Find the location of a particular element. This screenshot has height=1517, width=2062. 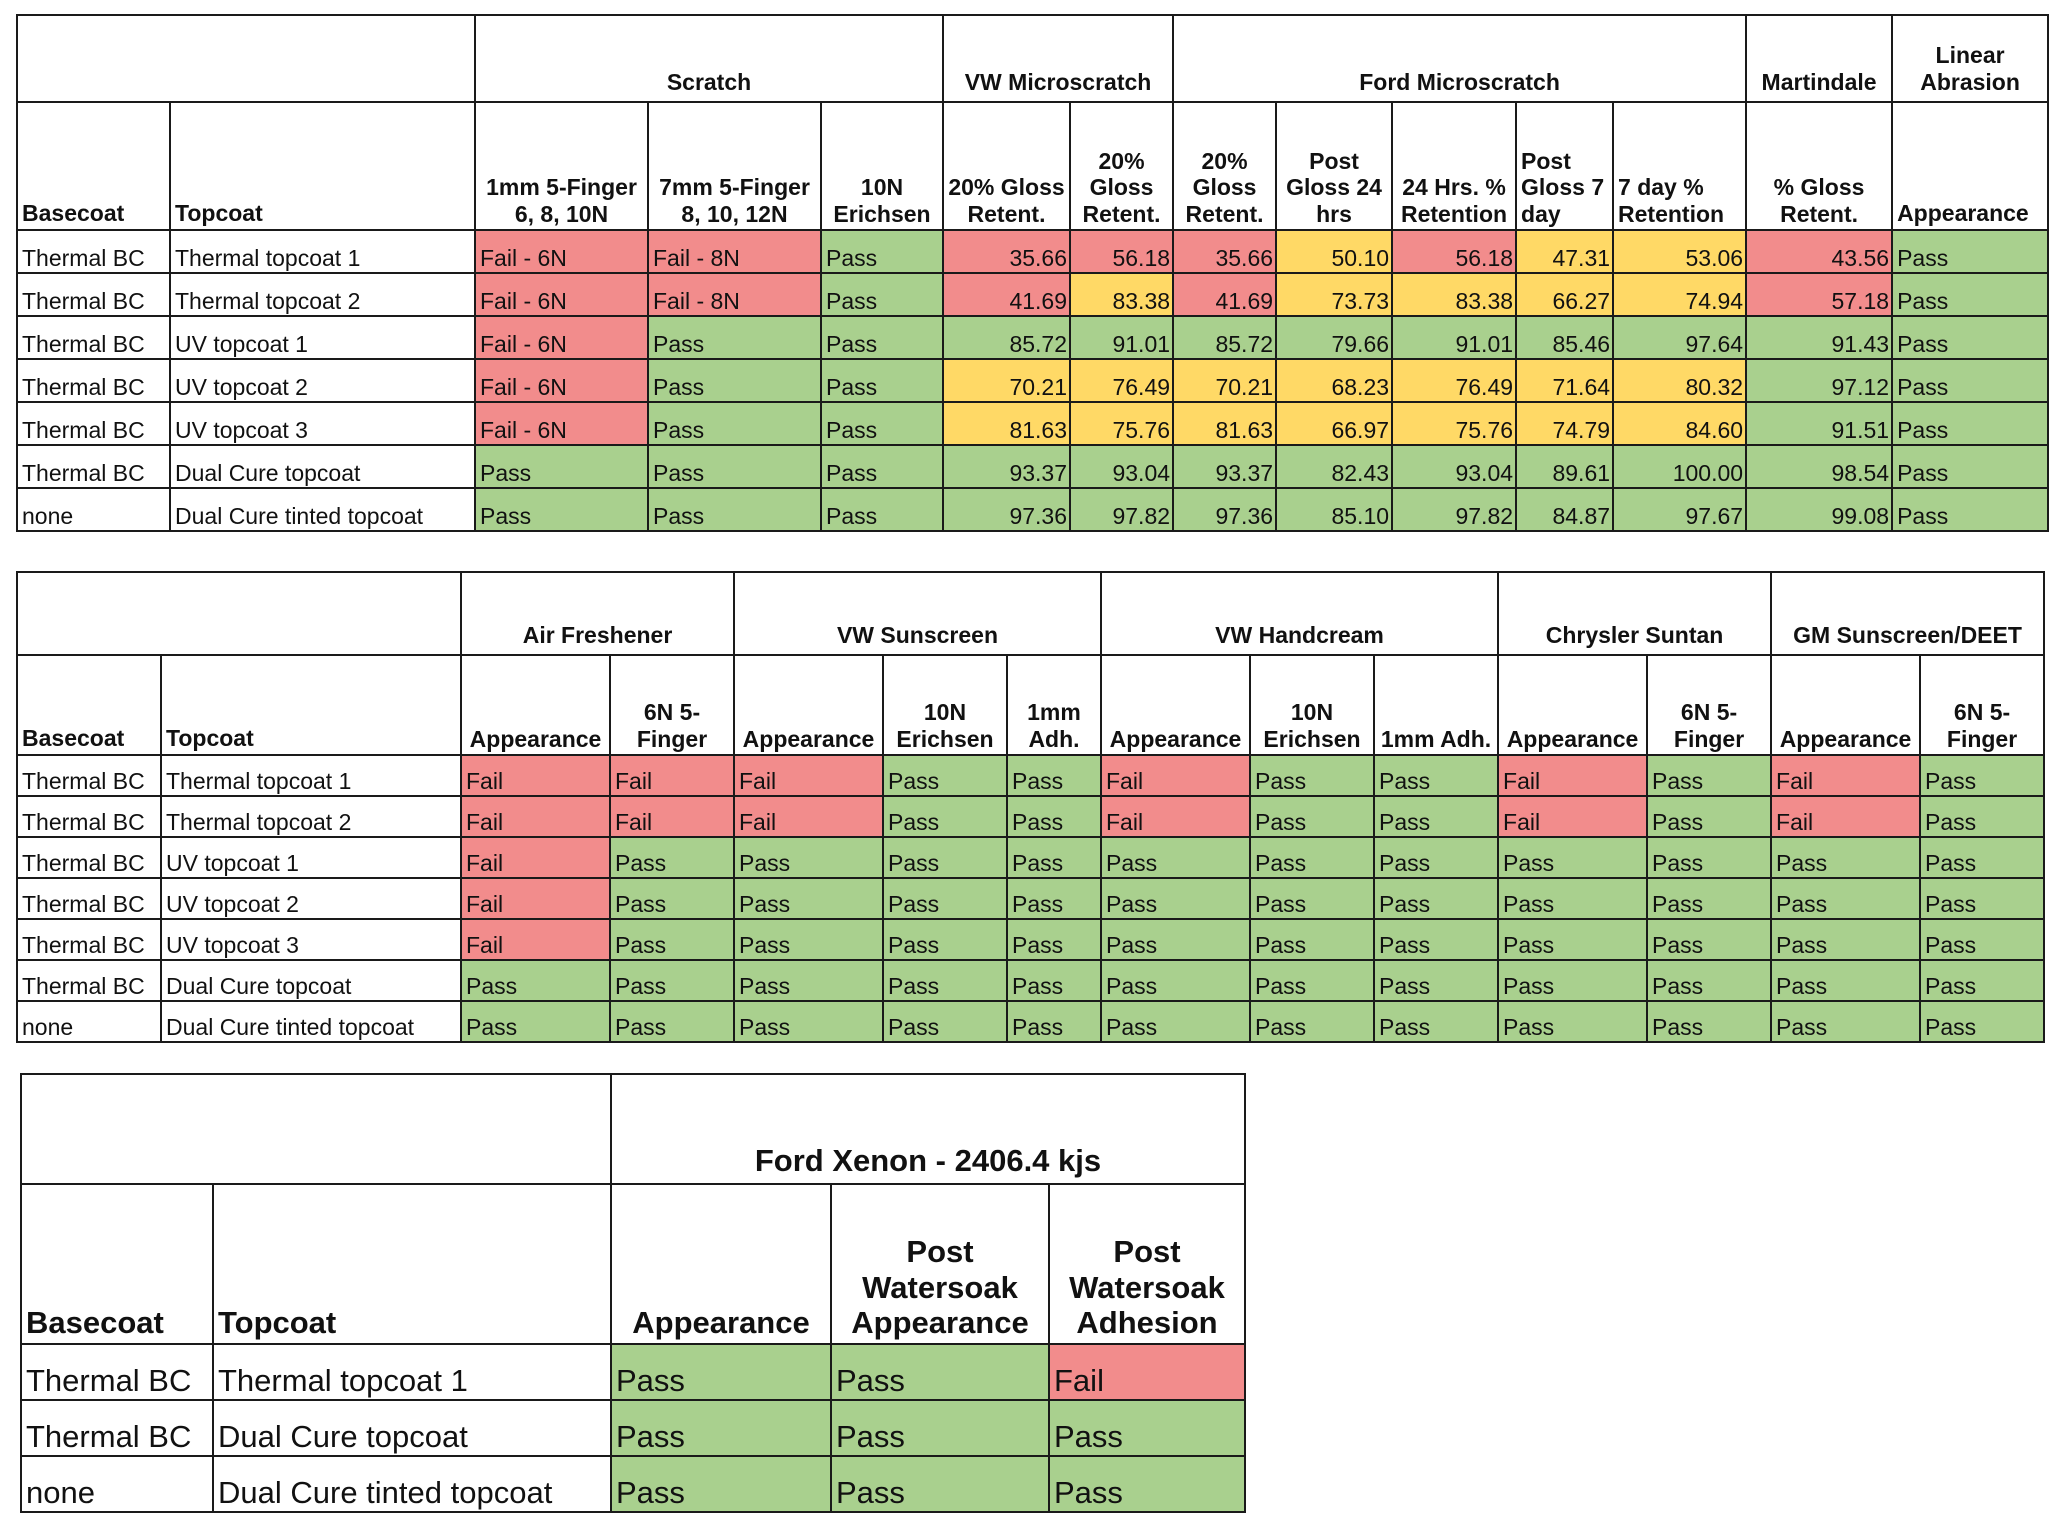

result-cell: 81.63 is located at coordinates (1007, 423).